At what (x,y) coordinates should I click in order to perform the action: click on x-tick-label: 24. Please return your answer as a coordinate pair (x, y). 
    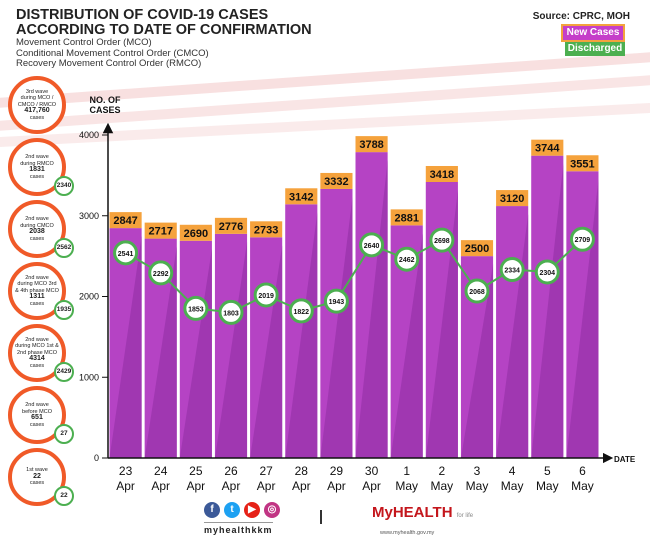
    Looking at the image, I should click on (161, 471).